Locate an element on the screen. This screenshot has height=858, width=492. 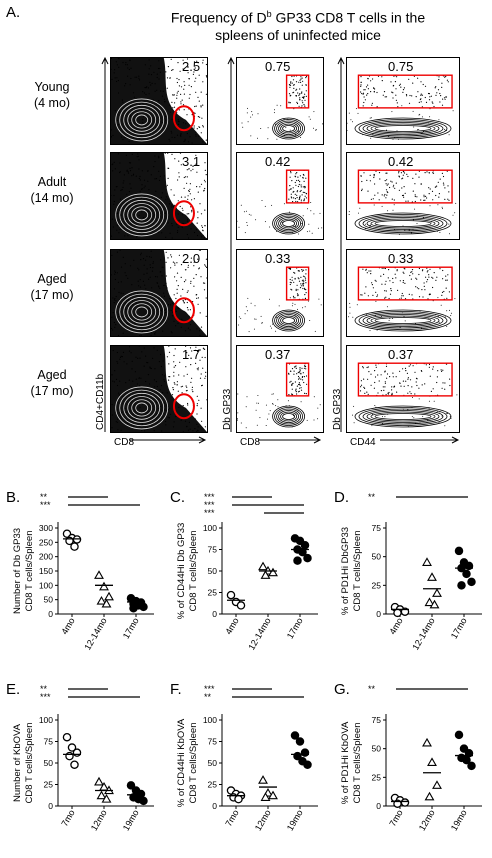
y-axis-label-line1: % of PD1Hi DbGP33 is located at coordinates (345, 571).